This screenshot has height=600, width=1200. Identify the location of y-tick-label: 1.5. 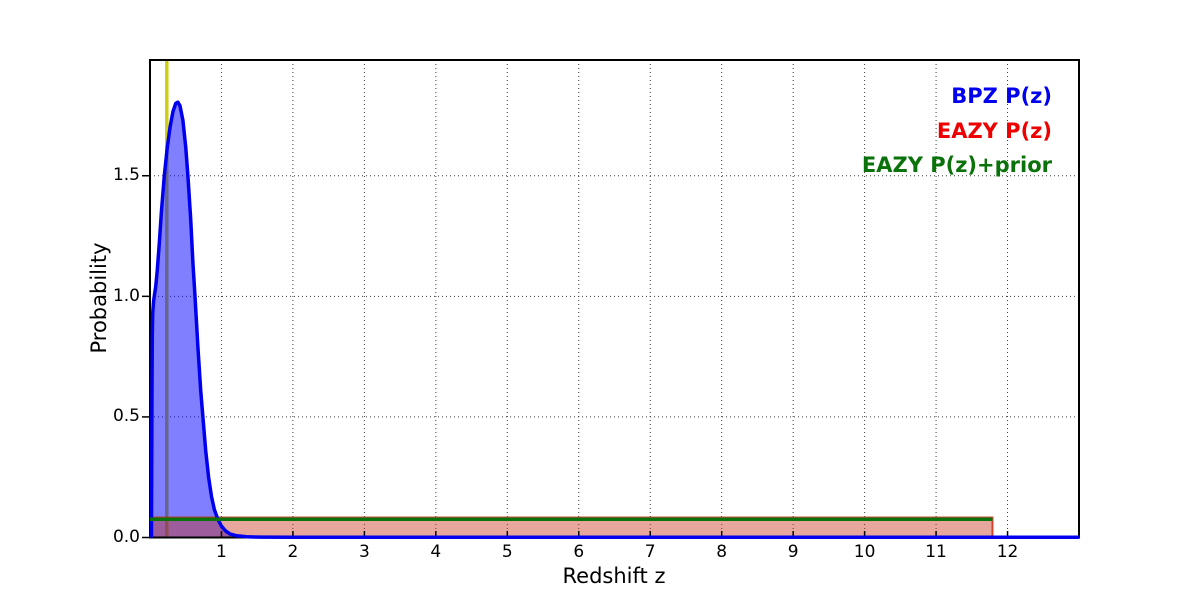
(126, 175).